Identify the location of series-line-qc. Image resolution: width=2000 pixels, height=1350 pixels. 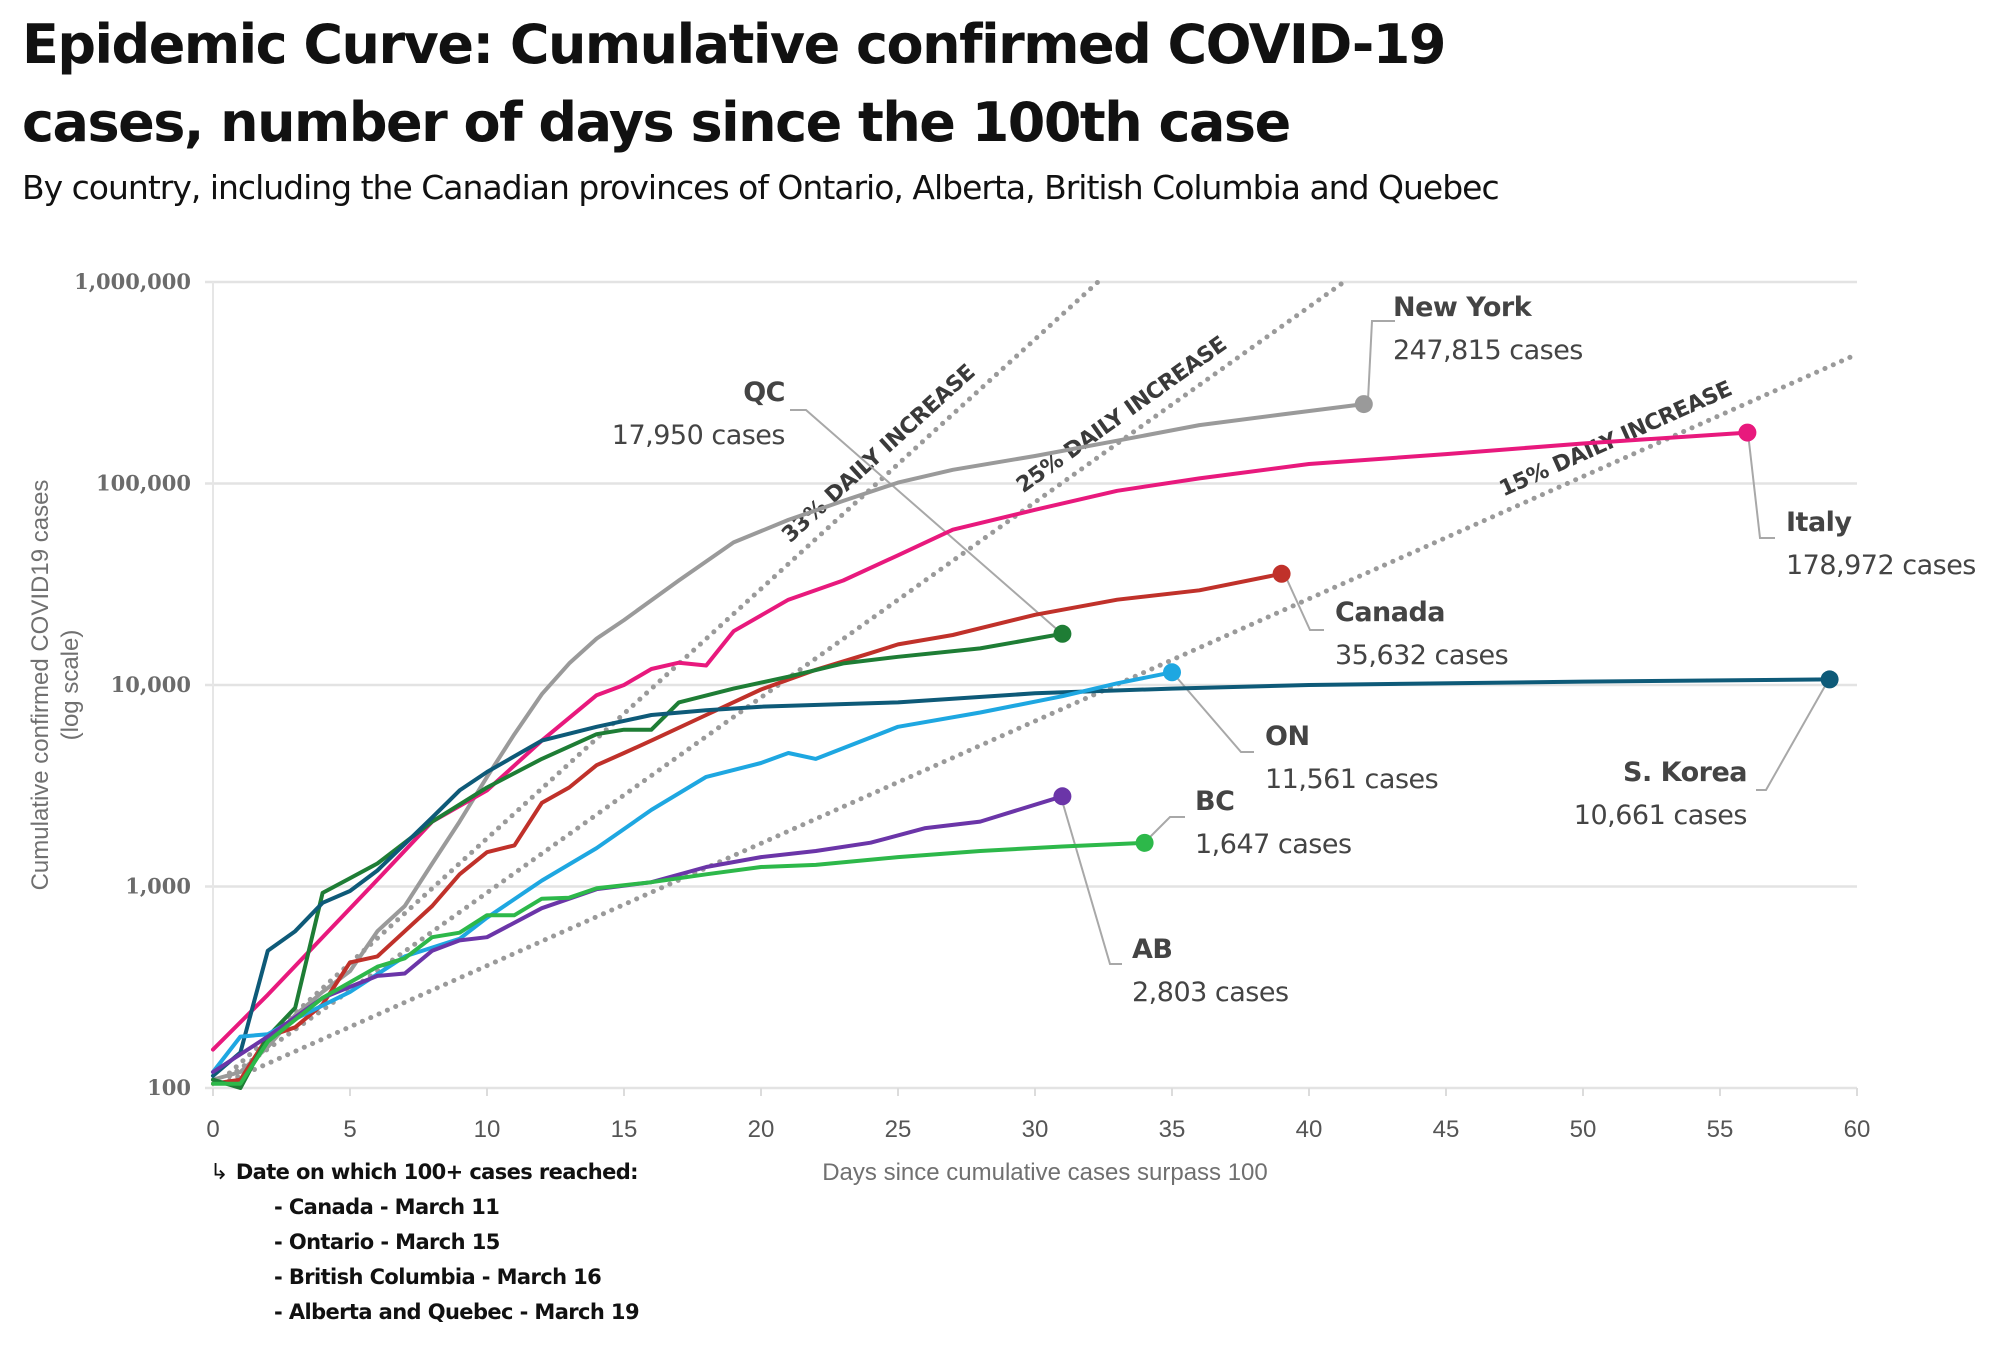
(638, 860).